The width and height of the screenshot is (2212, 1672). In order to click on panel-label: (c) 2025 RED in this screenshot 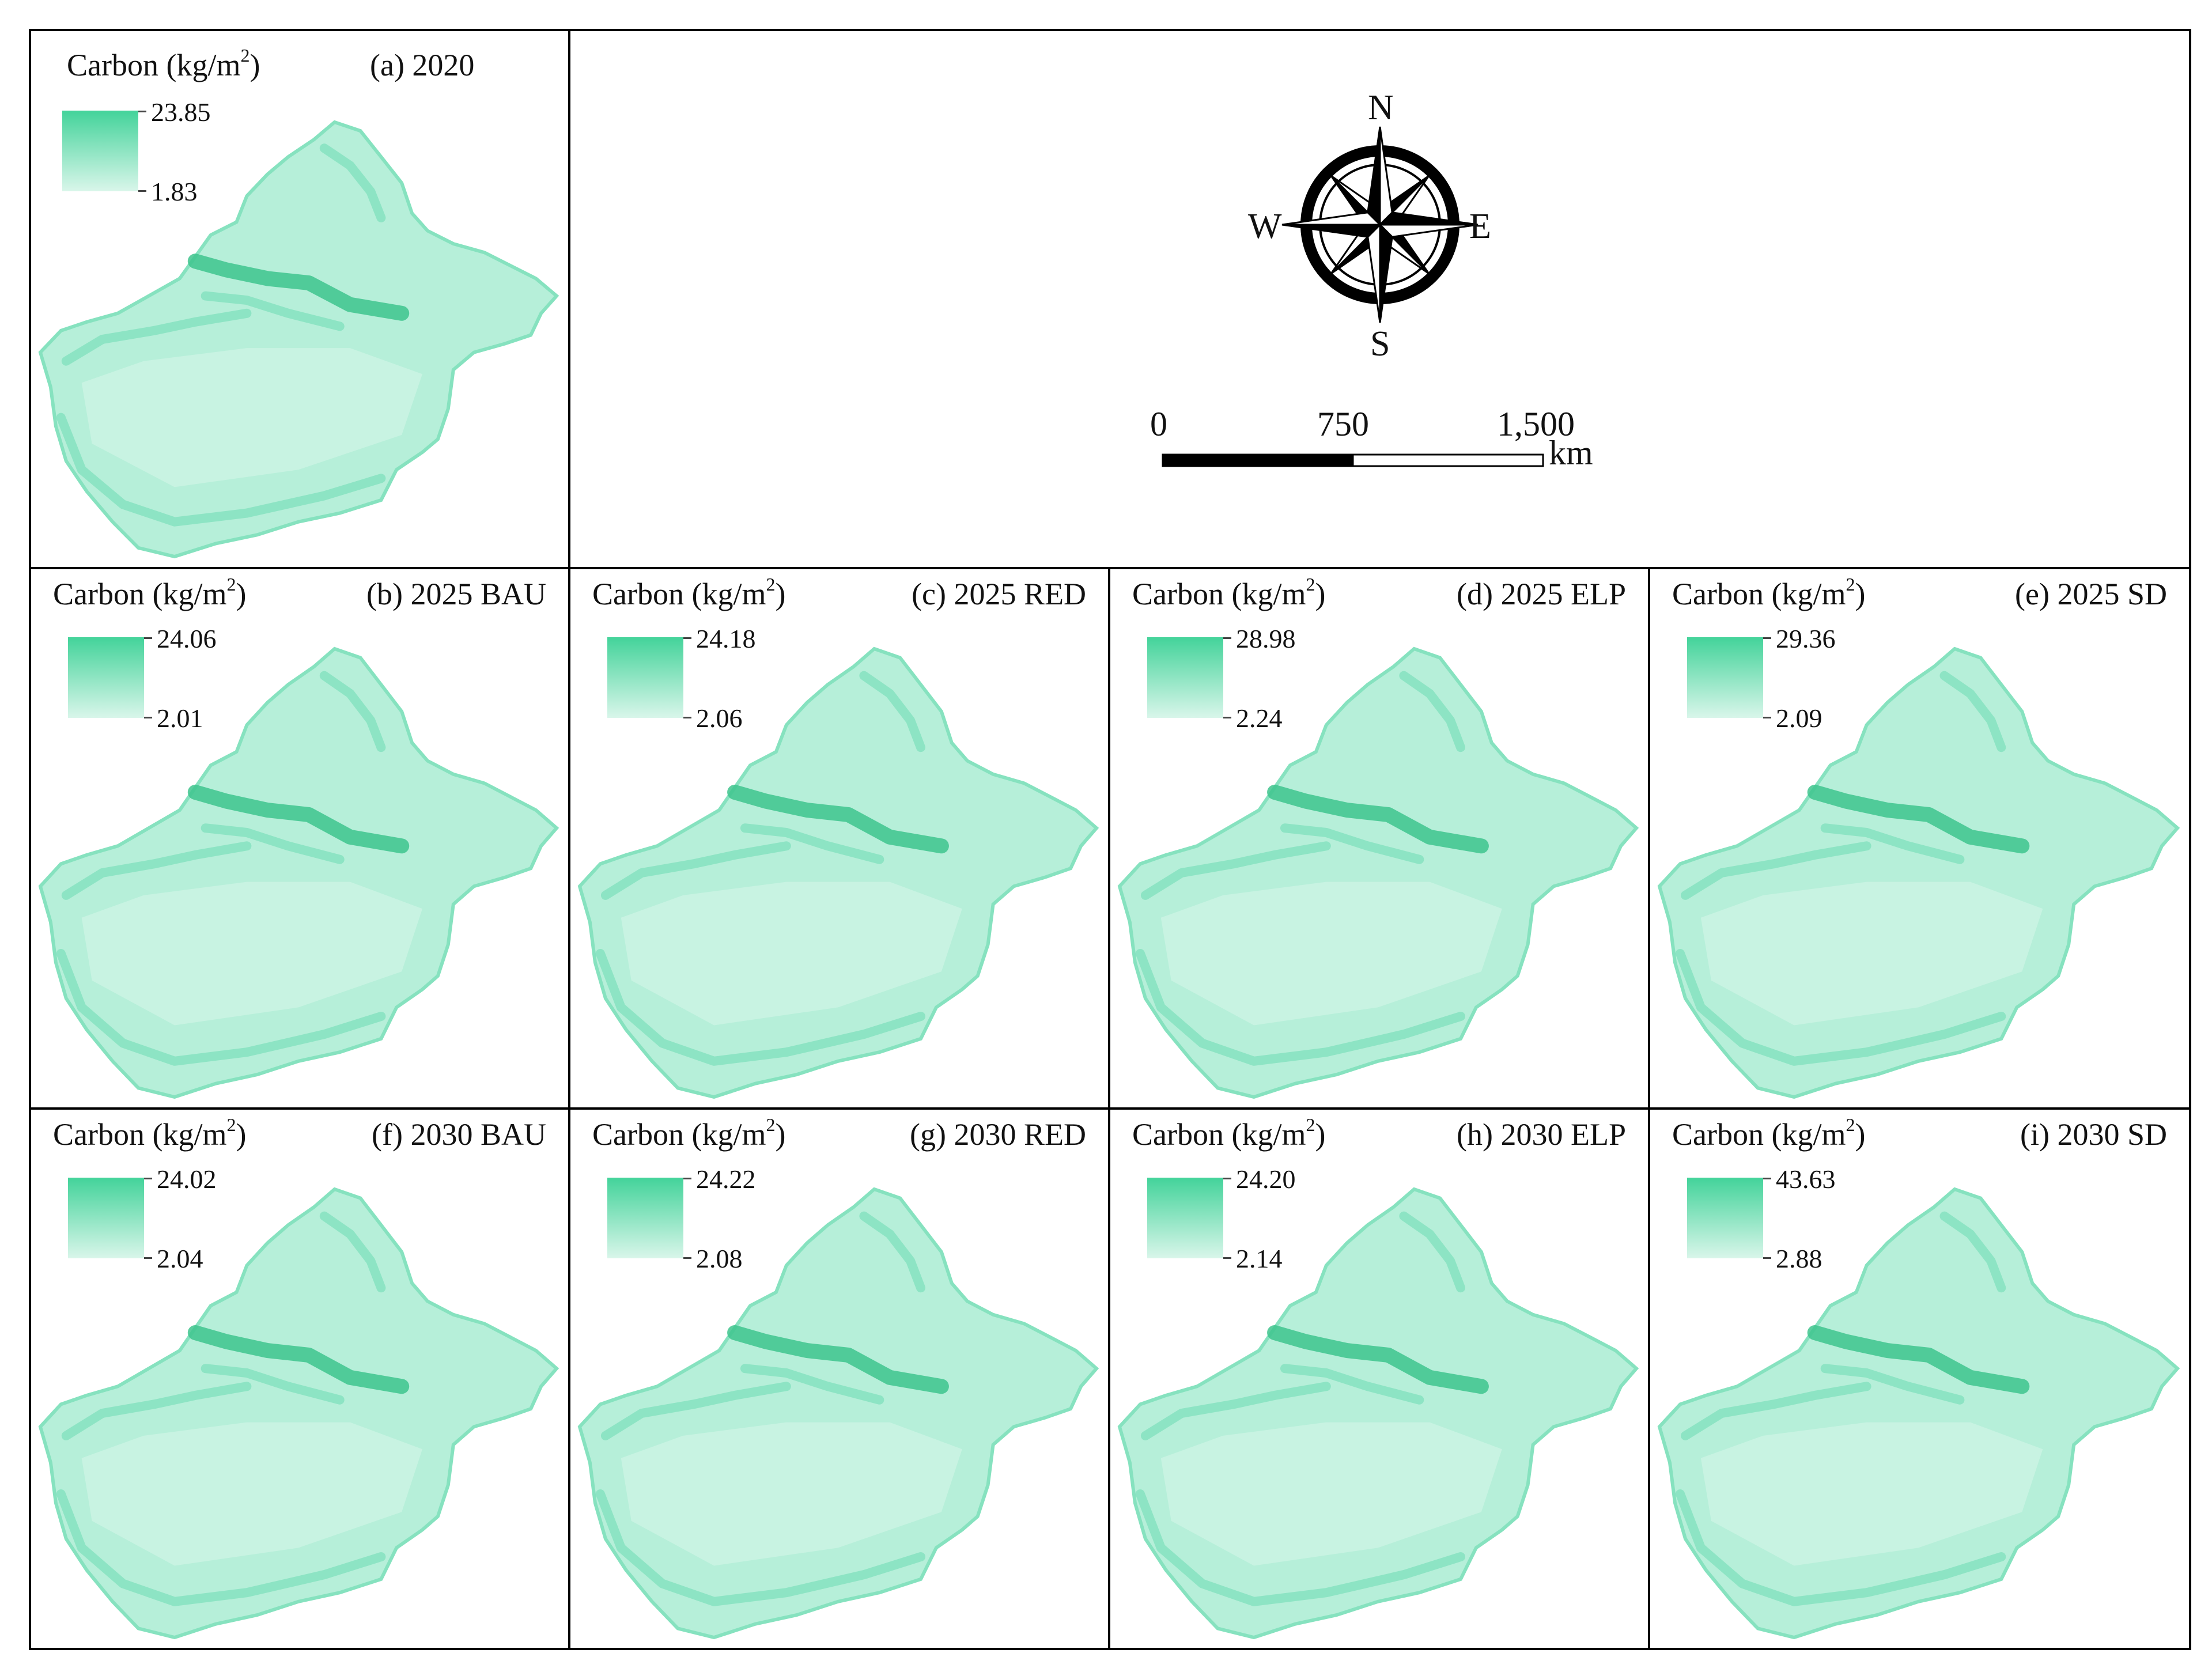, I will do `click(999, 594)`.